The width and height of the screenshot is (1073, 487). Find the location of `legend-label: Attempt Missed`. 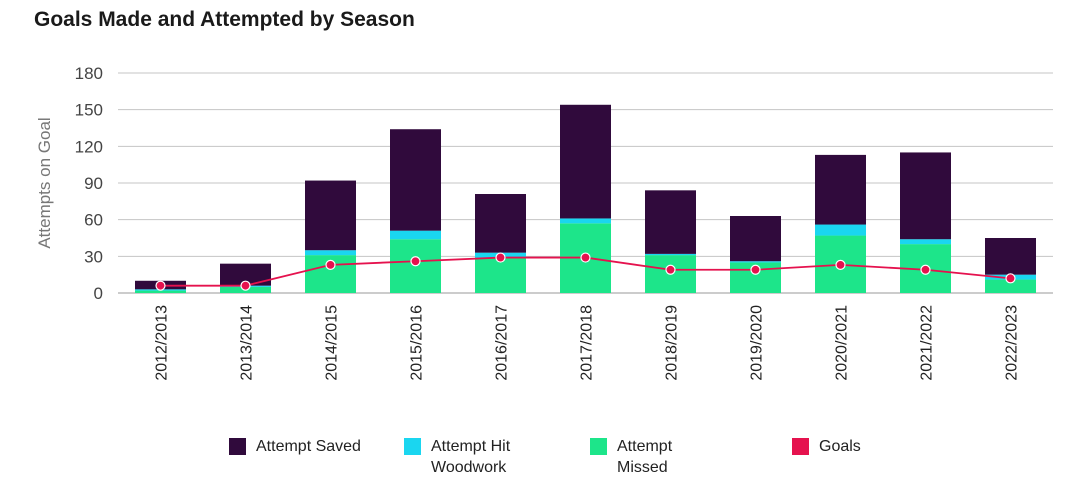

legend-label: Attempt Missed is located at coordinates (645, 457).